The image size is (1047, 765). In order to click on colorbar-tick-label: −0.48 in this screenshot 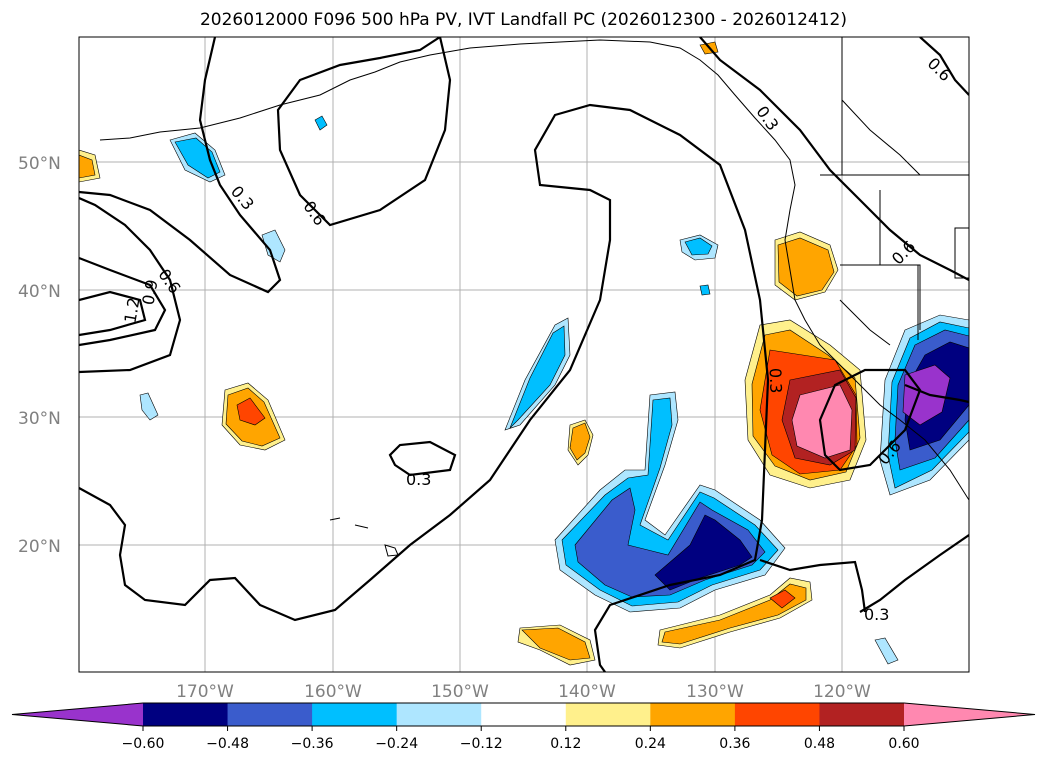, I will do `click(227, 744)`.